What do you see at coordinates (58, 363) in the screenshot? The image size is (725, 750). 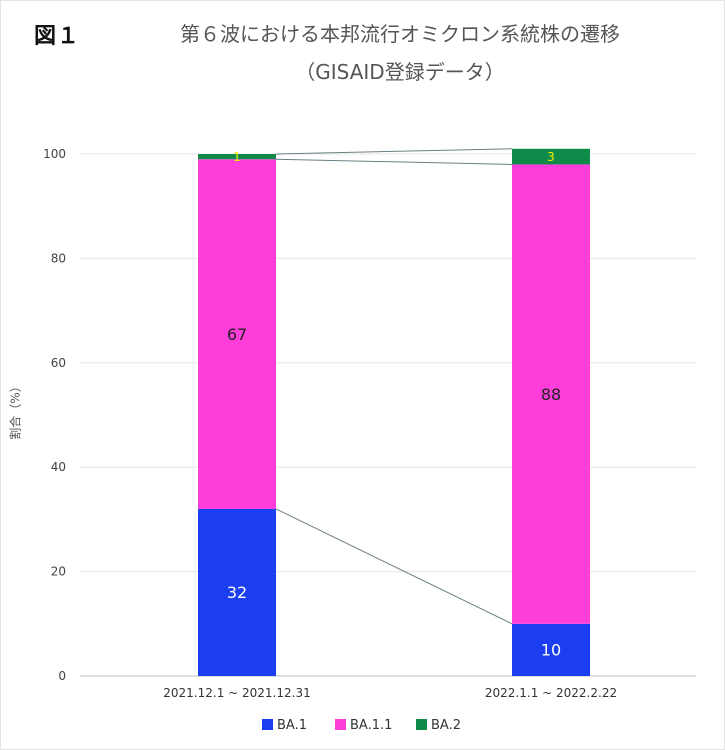 I see `y-tick-label: 60` at bounding box center [58, 363].